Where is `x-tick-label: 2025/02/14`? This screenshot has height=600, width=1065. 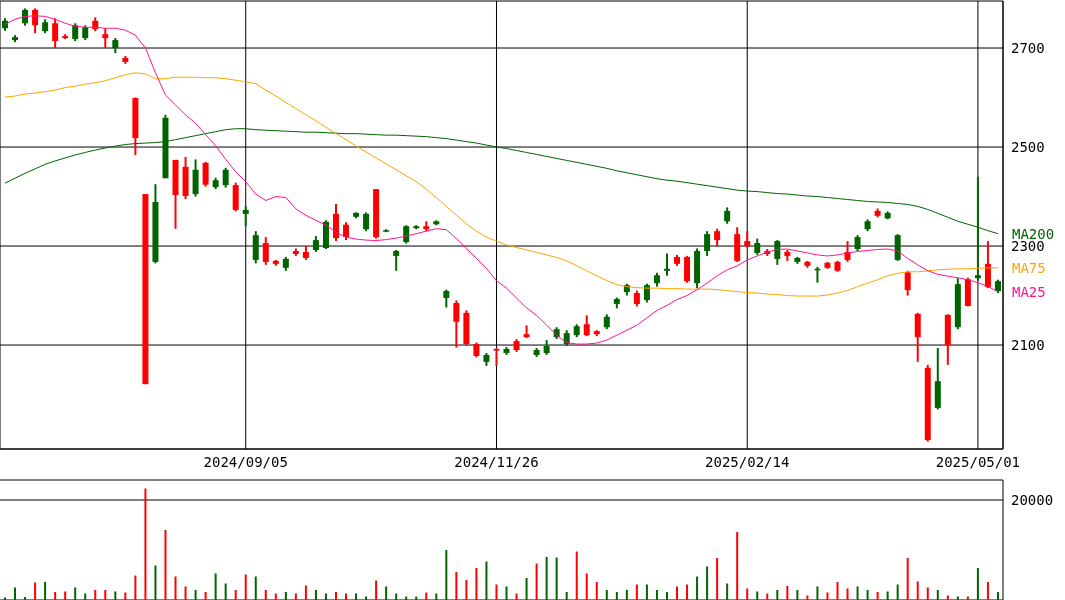 x-tick-label: 2025/02/14 is located at coordinates (747, 461).